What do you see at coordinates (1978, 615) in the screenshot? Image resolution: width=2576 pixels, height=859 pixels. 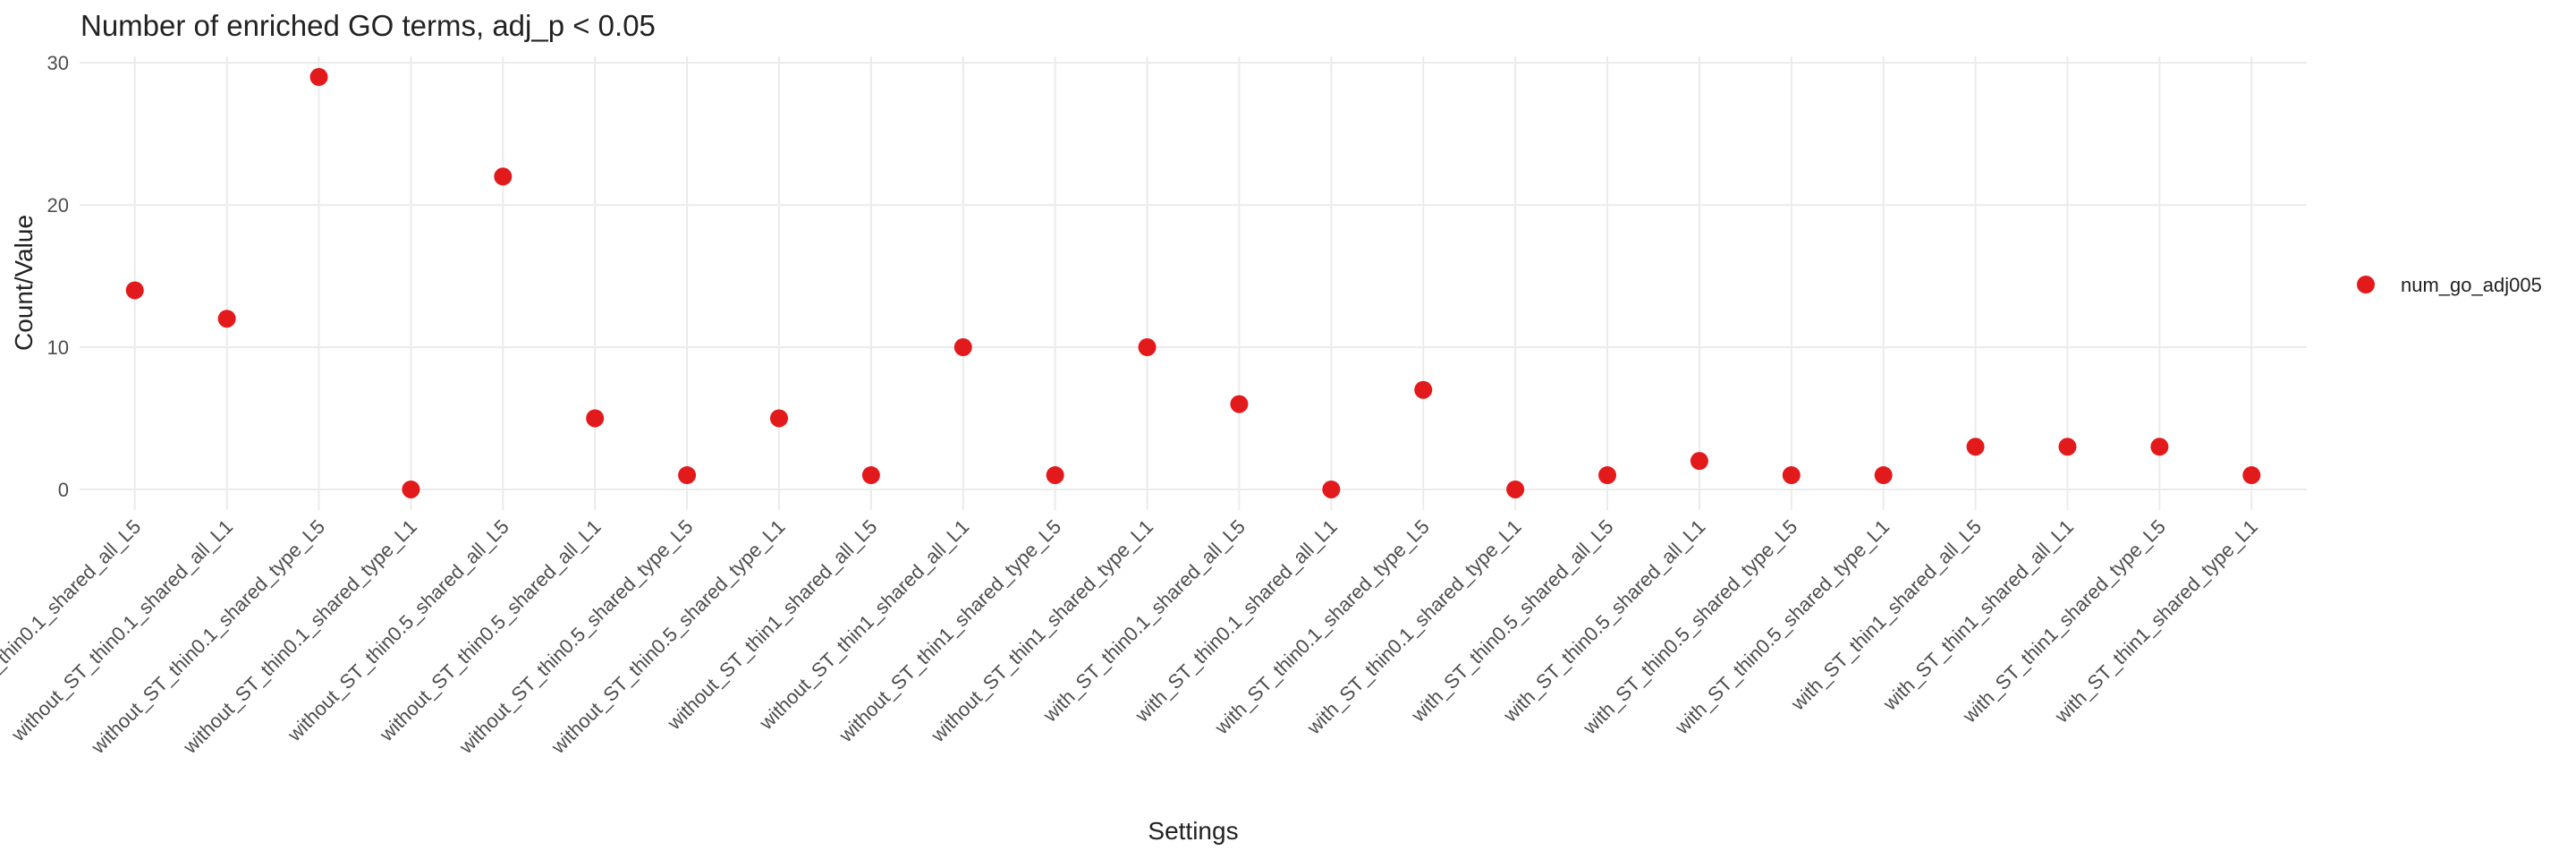 I see `x-tick-label: with_ST_thin1_shared_all_L1` at bounding box center [1978, 615].